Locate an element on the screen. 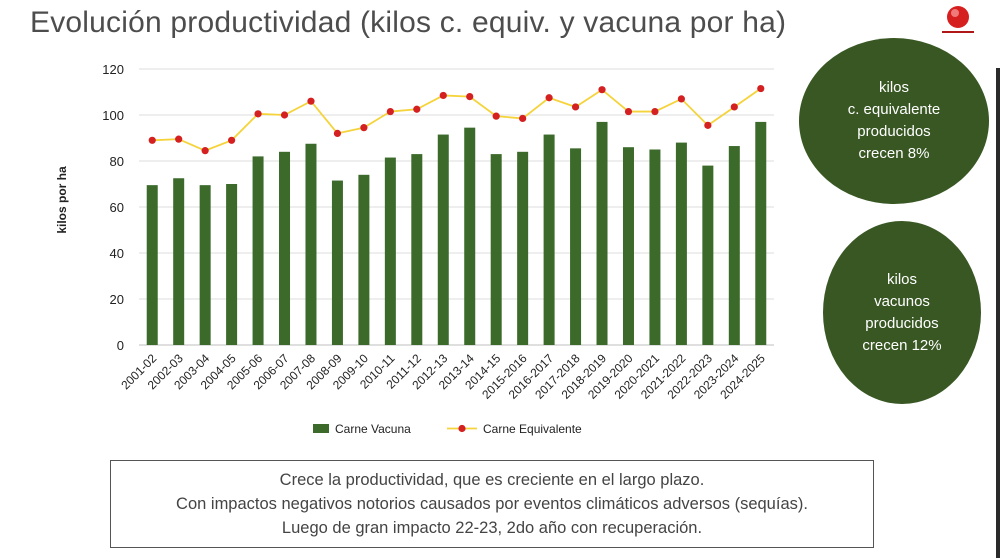  brand-logo is located at coordinates (958, 19).